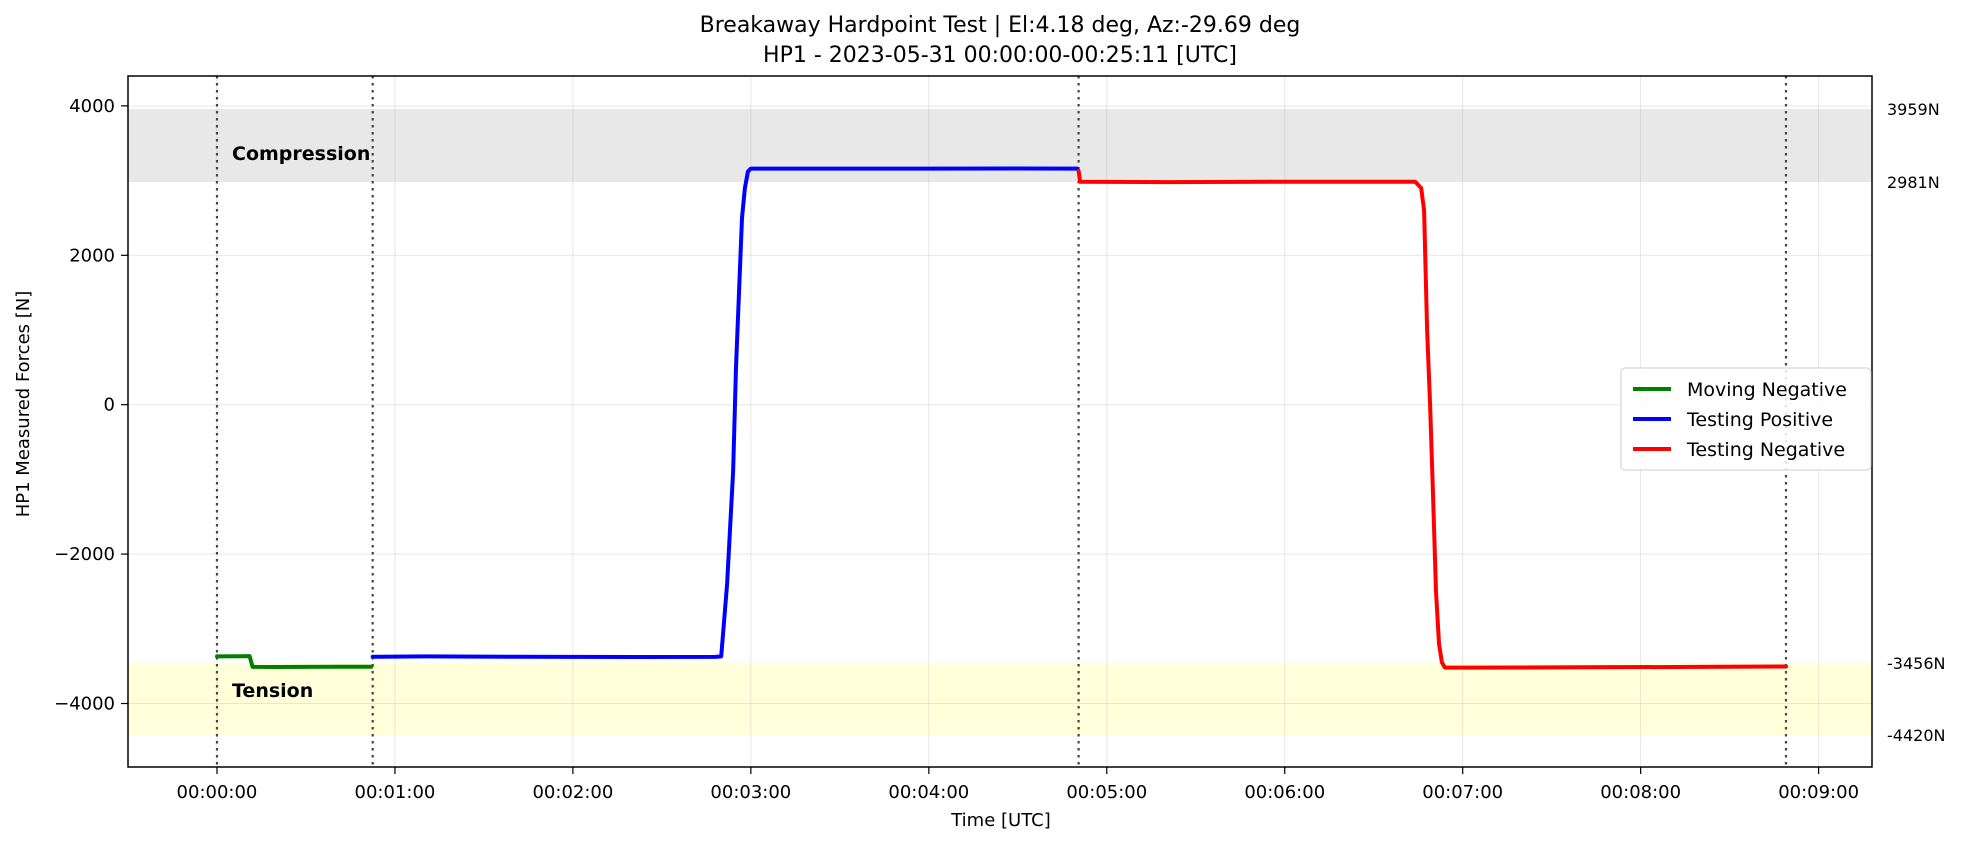 This screenshot has height=846, width=1970. What do you see at coordinates (1000, 55) in the screenshot?
I see `chart-subtitle: HP1 - 2023-05-31 00:00:00-00:25:11 [UTC]` at bounding box center [1000, 55].